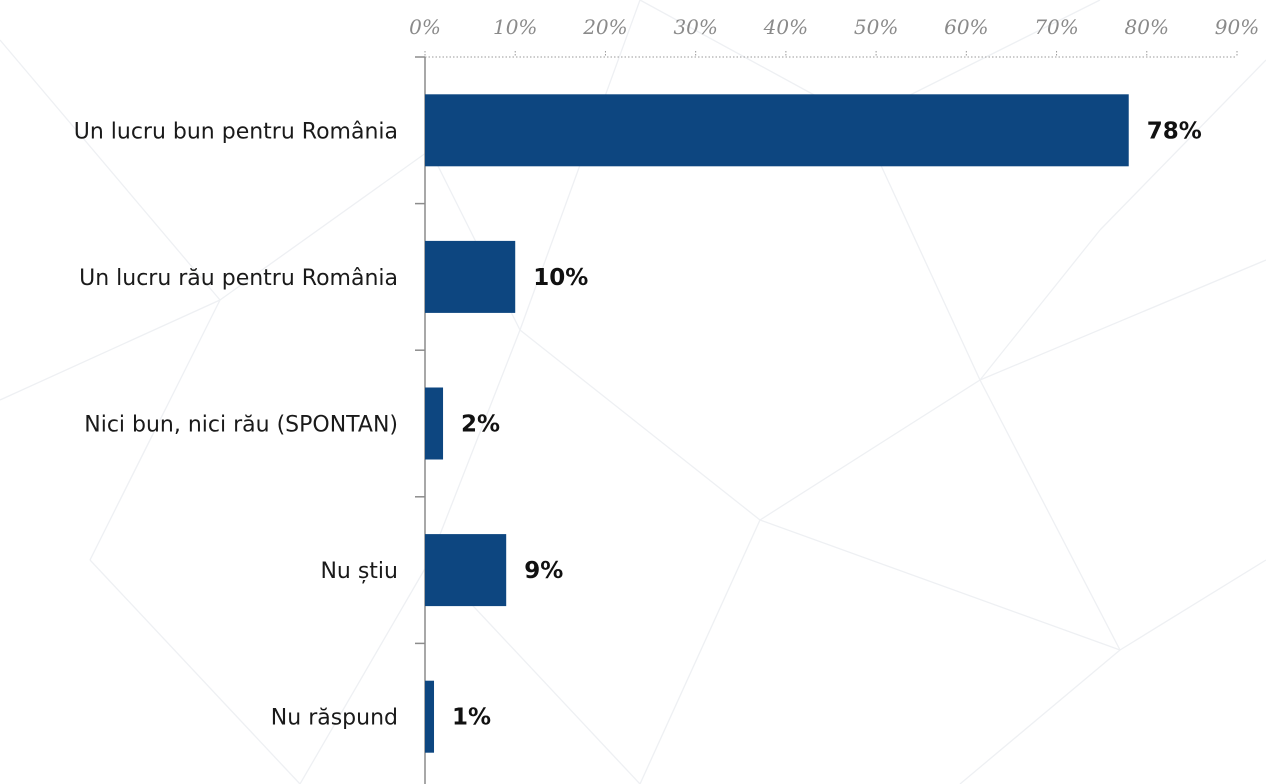  Describe the element at coordinates (543, 571) in the screenshot. I see `value-label: 9%` at that location.